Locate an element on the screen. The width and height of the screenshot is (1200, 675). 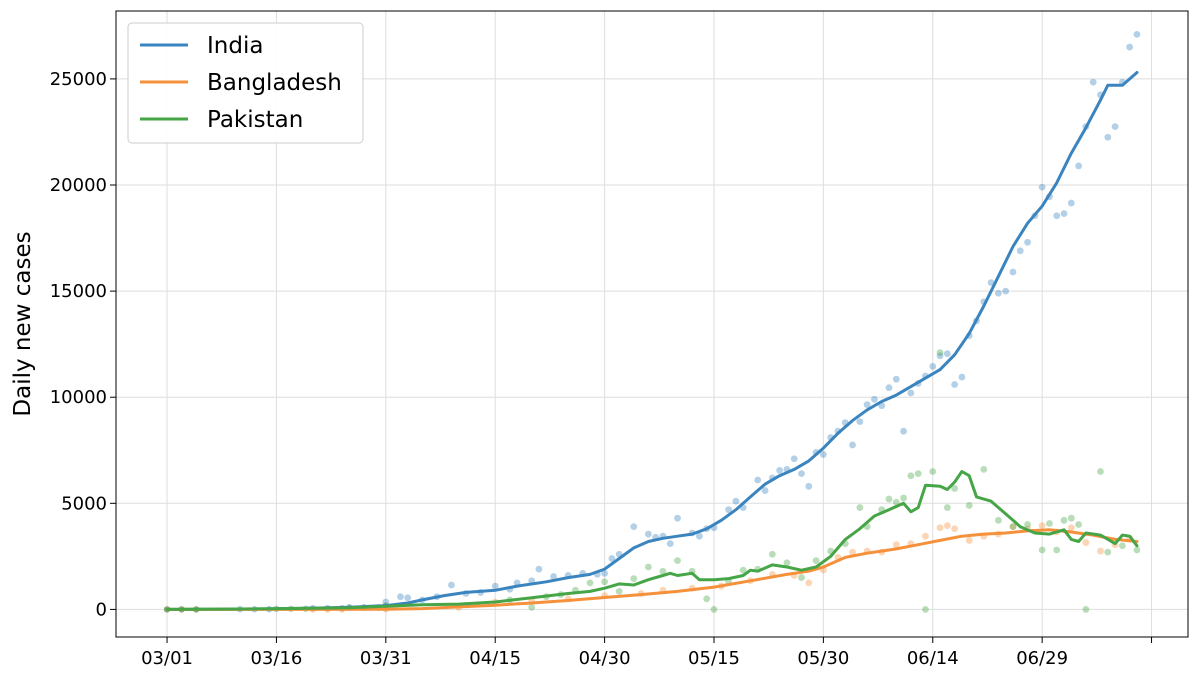
x-tick-label: 06/14 is located at coordinates (933, 658).